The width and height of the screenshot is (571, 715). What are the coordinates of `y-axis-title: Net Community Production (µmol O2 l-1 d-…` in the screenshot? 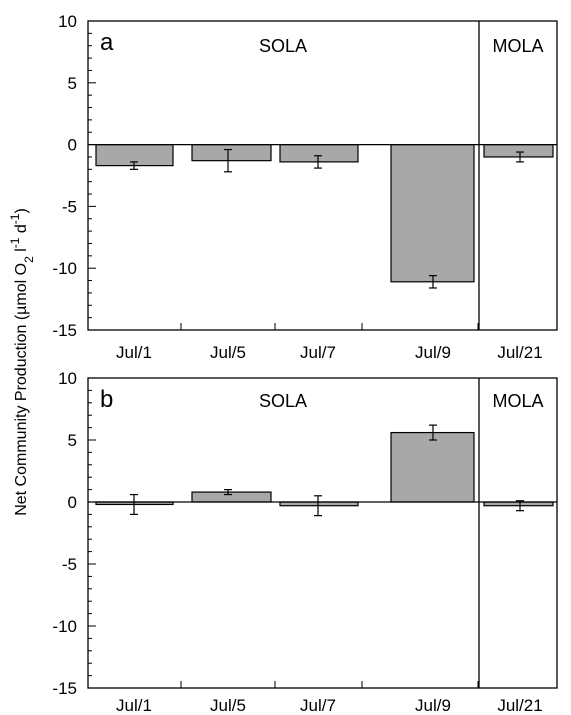 It's located at (22, 362).